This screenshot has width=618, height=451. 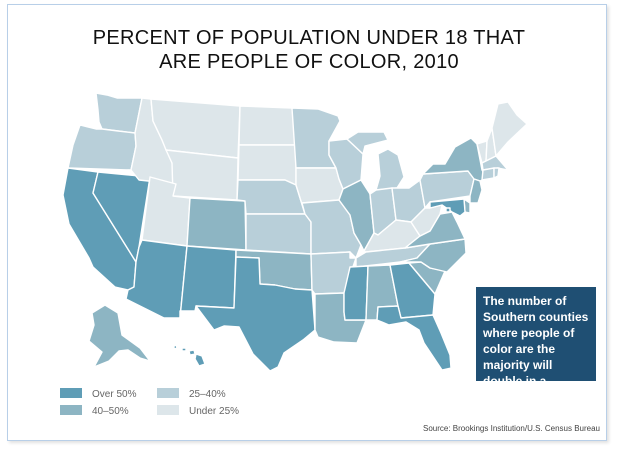 I want to click on state-or, so click(x=102, y=147).